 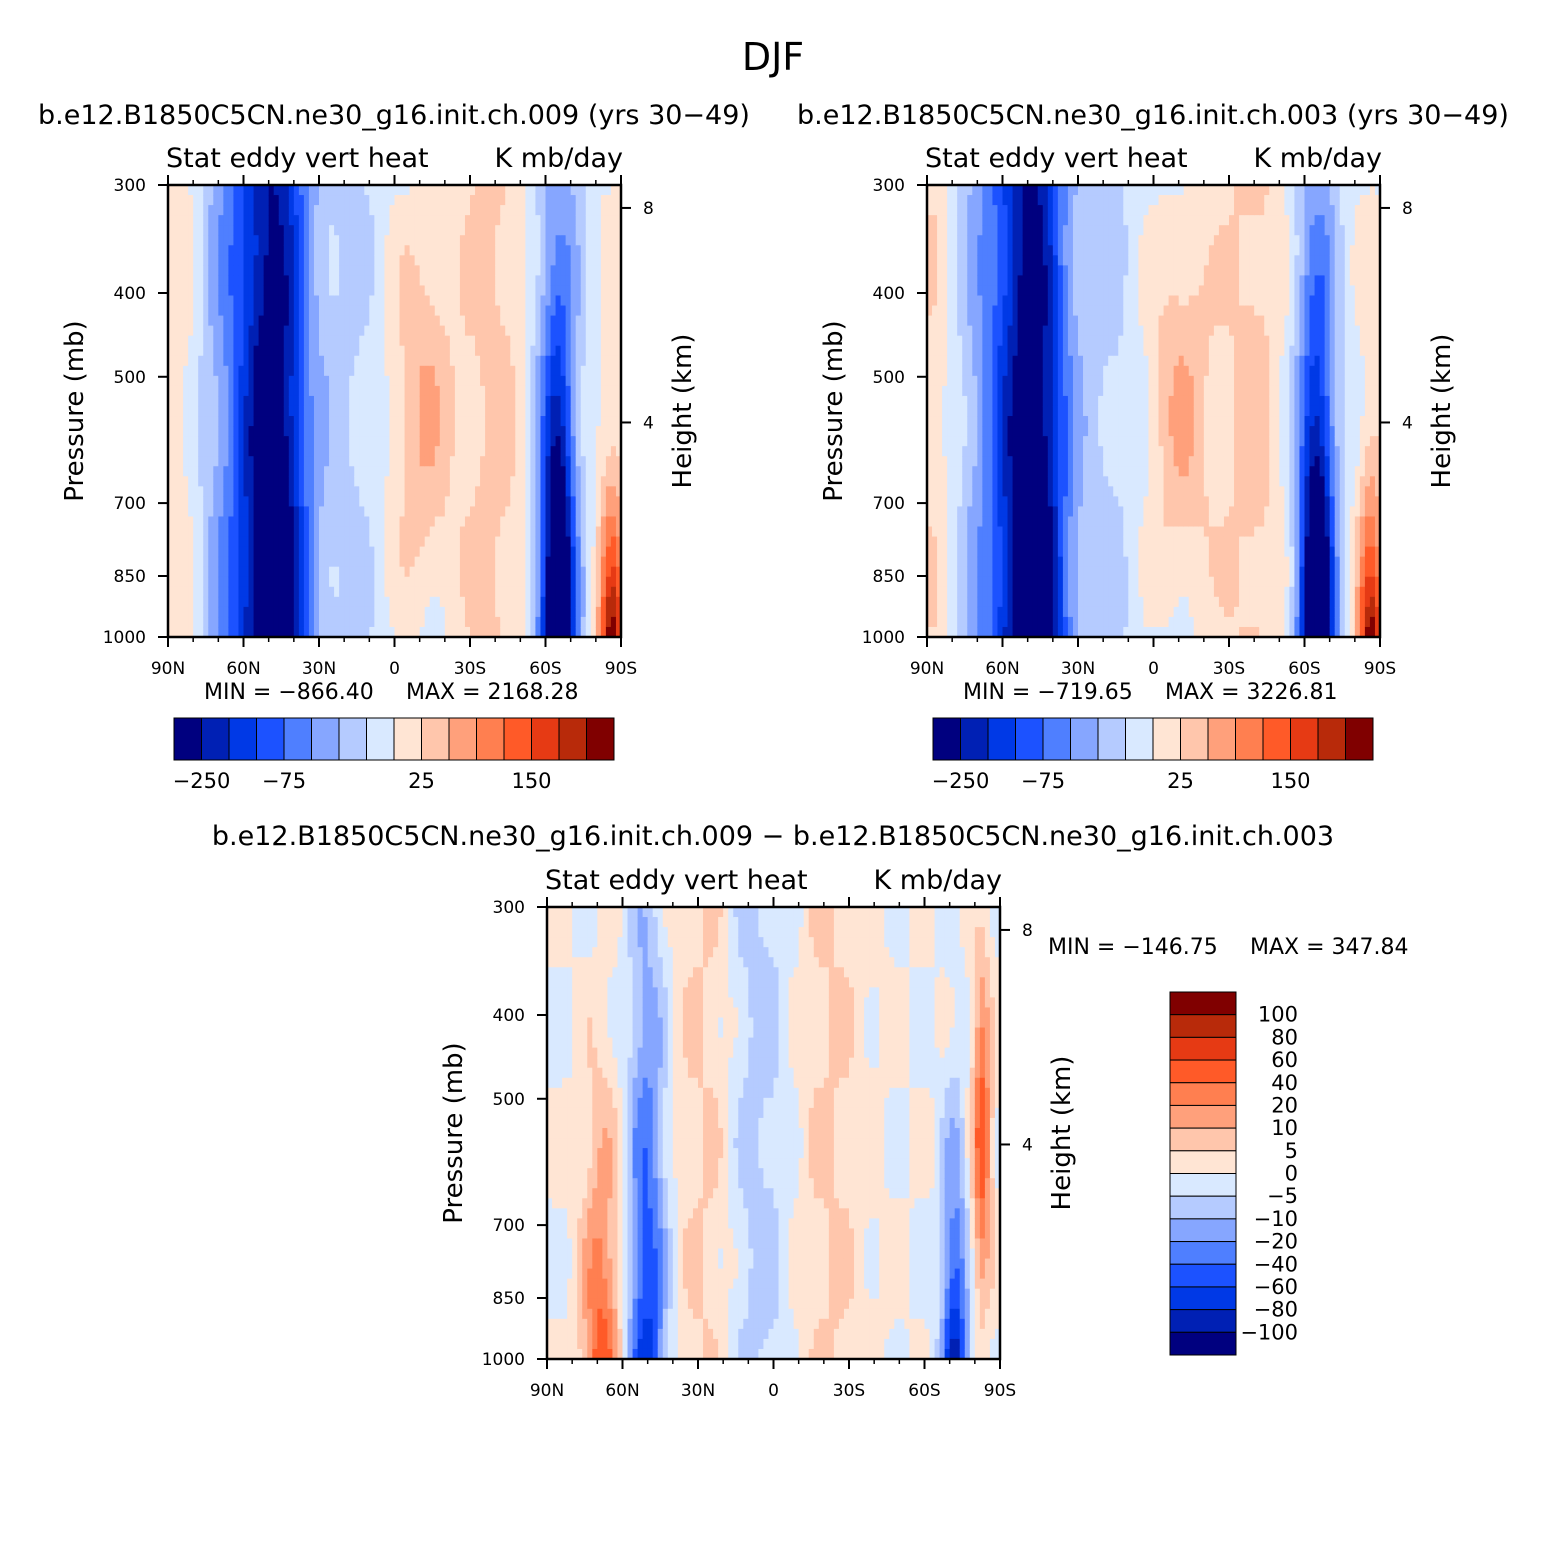 What do you see at coordinates (202, 781) in the screenshot?
I see `colorbar-label: −250` at bounding box center [202, 781].